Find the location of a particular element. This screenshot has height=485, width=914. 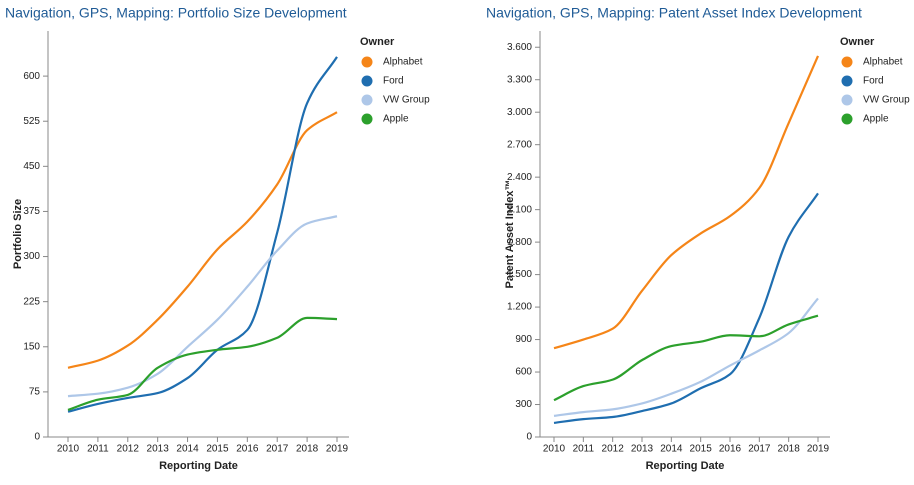

y-tick-label: 3.600 is located at coordinates (519, 47).